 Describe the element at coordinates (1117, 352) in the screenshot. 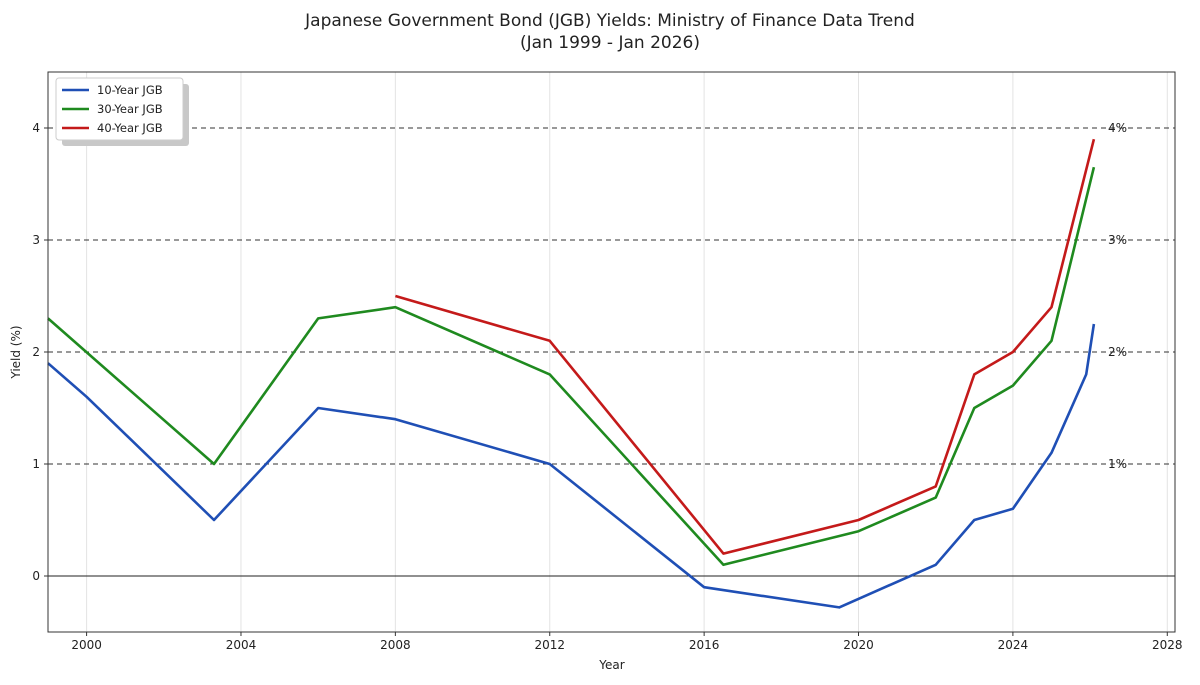

I see `reference-line-label: 2%` at that location.